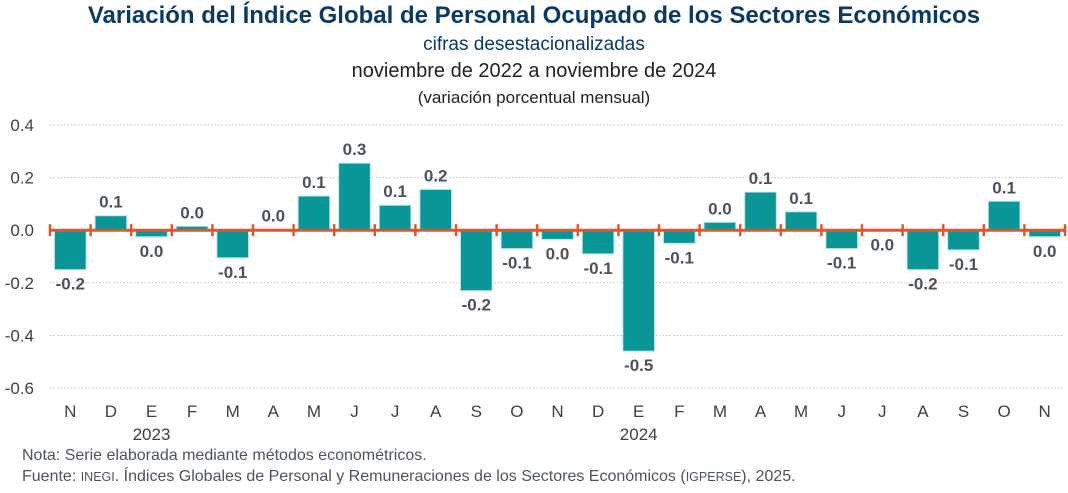 This screenshot has height=493, width=1068. Describe the element at coordinates (22, 230) in the screenshot. I see `y-tick-label: 0.0` at that location.